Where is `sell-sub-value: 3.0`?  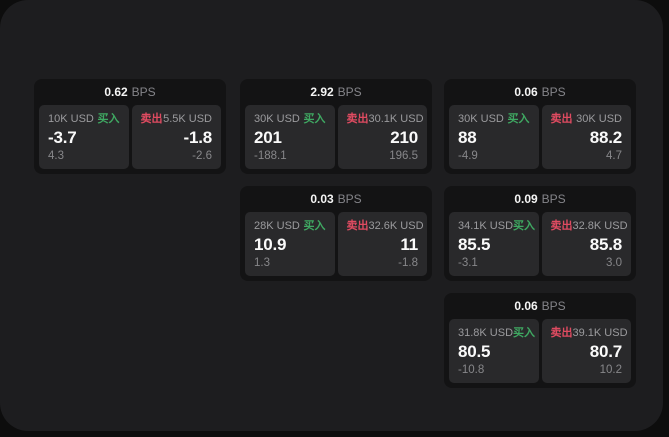 sell-sub-value: 3.0 is located at coordinates (614, 263).